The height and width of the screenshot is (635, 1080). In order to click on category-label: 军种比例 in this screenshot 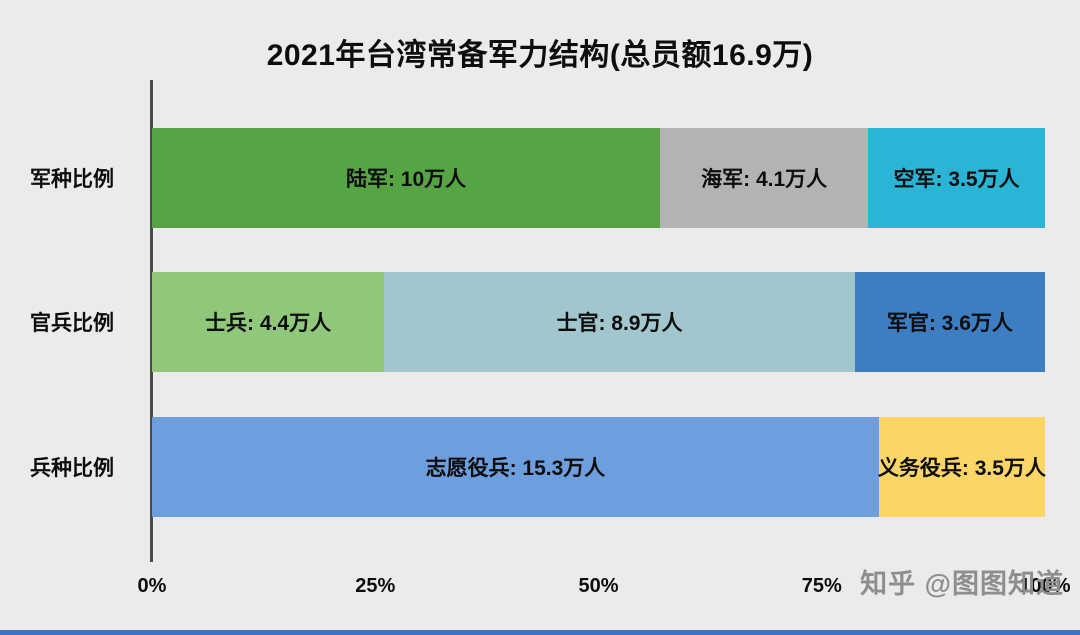, I will do `click(72, 179)`.